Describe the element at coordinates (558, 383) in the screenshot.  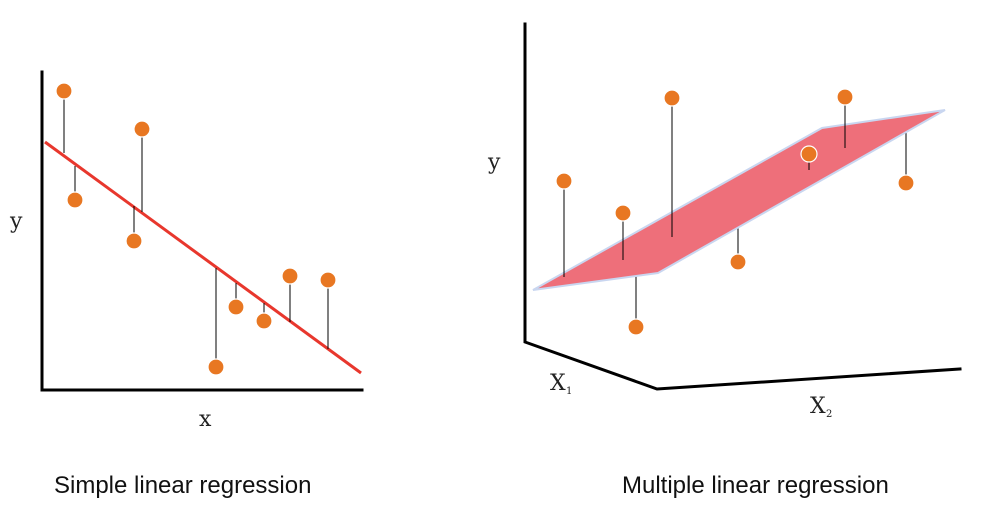
I see `x1-axis-label: X` at that location.